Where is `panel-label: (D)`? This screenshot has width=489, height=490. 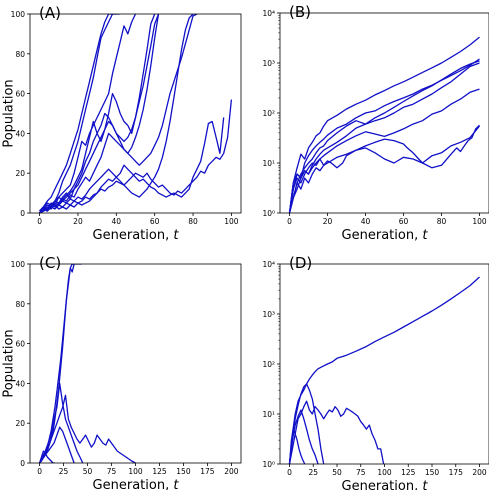 panel-label: (D) is located at coordinates (300, 263).